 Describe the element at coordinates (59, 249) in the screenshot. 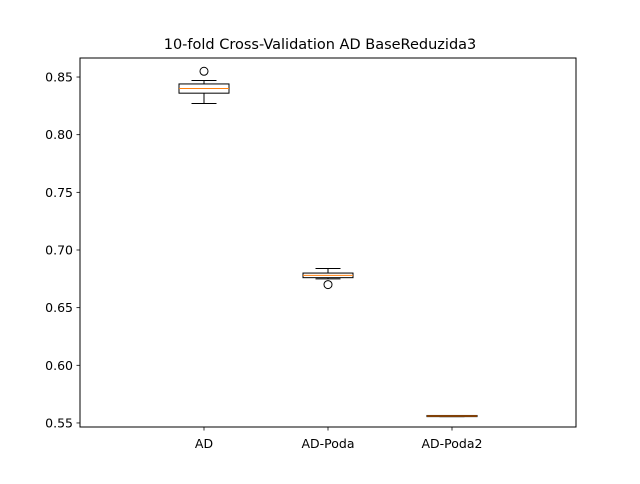

I see `y-tick-label: 0.70` at that location.